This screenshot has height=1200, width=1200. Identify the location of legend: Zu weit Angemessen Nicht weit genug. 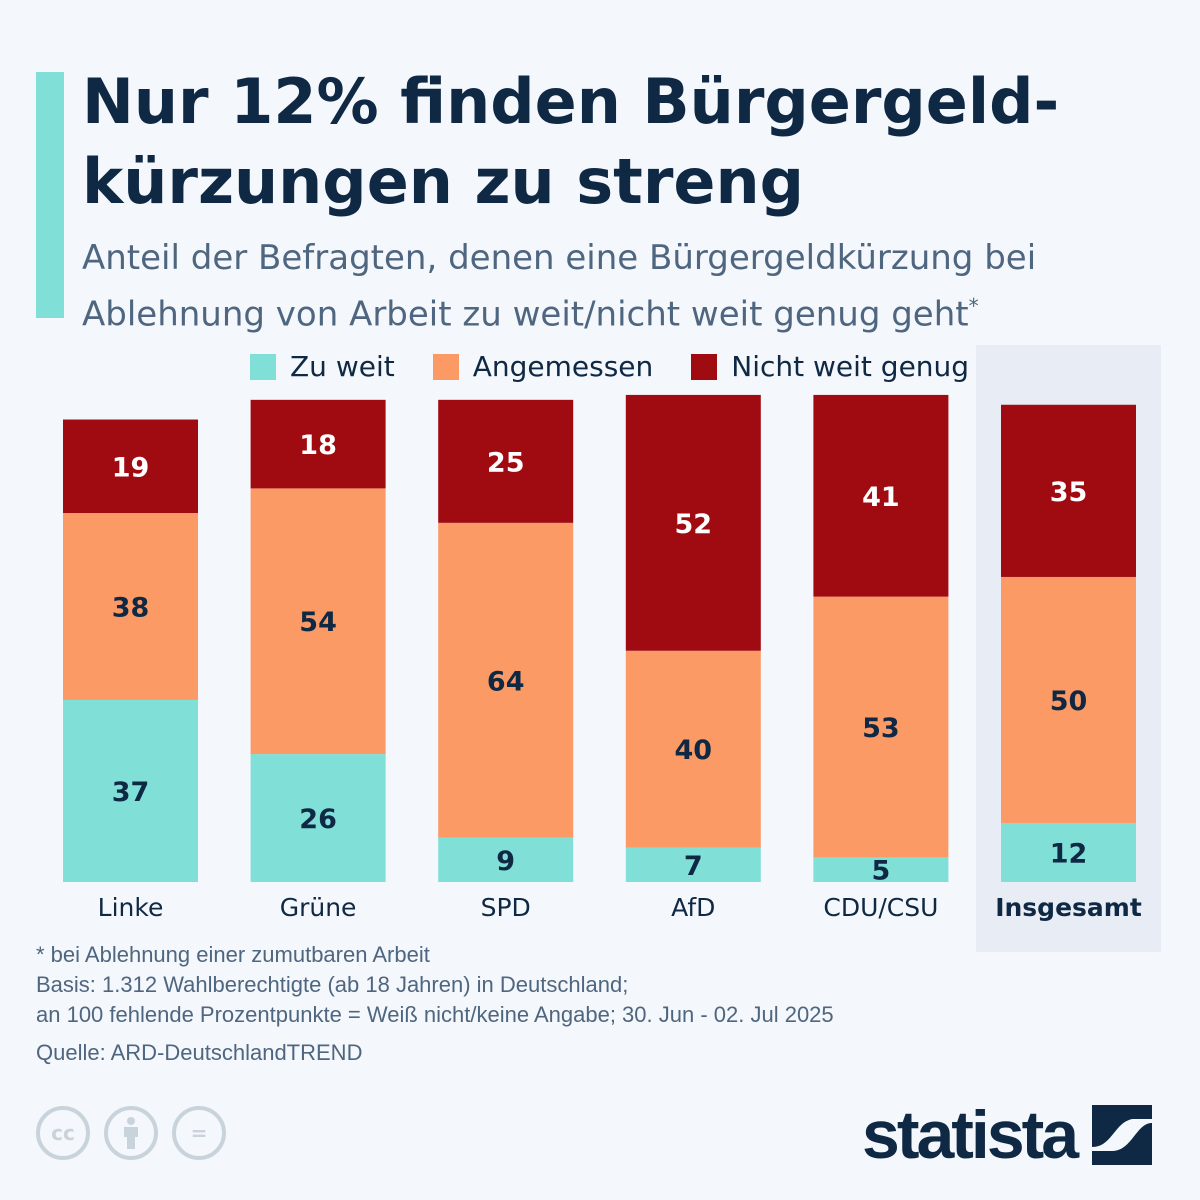
(609, 366).